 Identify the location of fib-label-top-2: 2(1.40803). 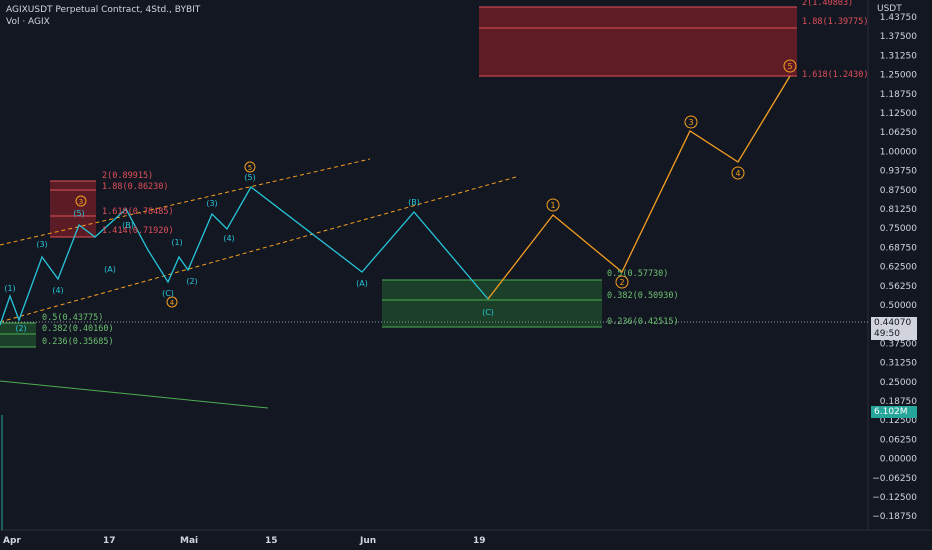
(827, 4).